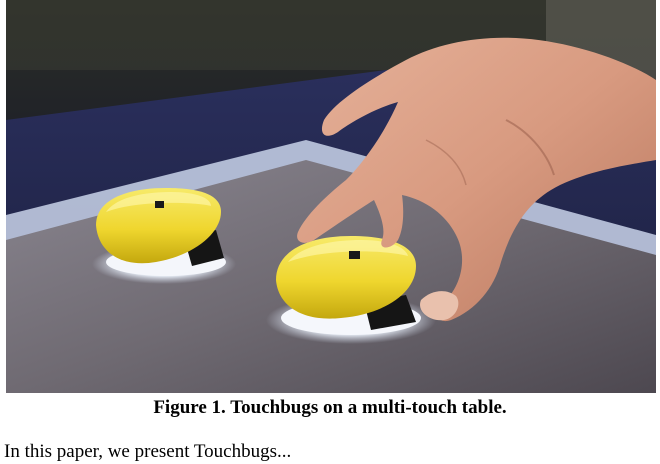 This screenshot has width=660, height=464. What do you see at coordinates (164, 236) in the screenshot?
I see `touchbug-left` at bounding box center [164, 236].